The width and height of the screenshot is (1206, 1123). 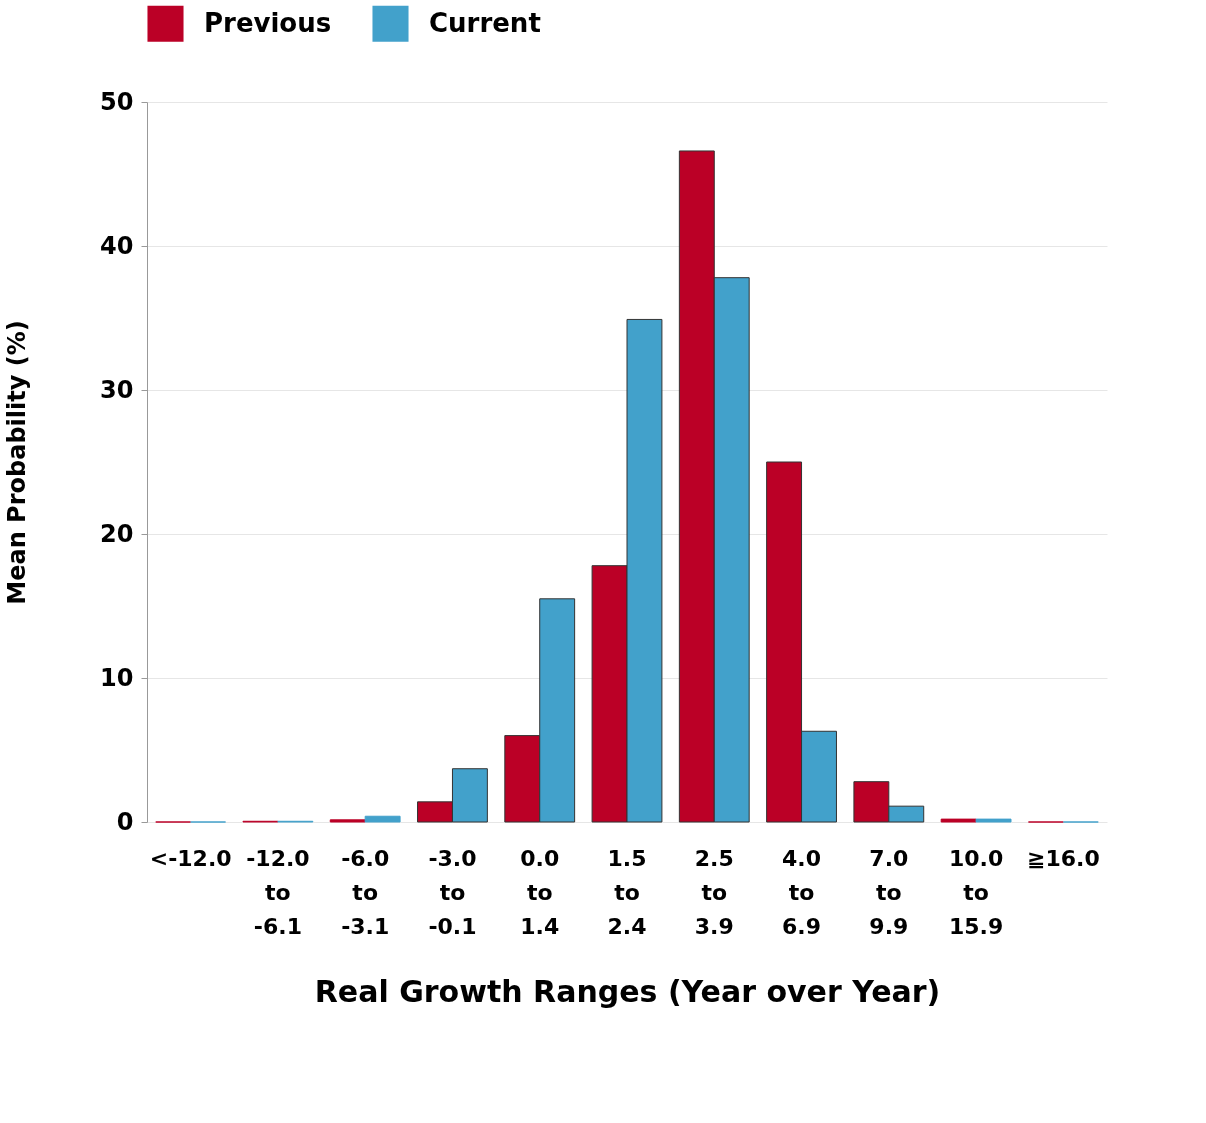 I want to click on x-tick-label: -3.0 to -0.1, so click(x=452, y=892).